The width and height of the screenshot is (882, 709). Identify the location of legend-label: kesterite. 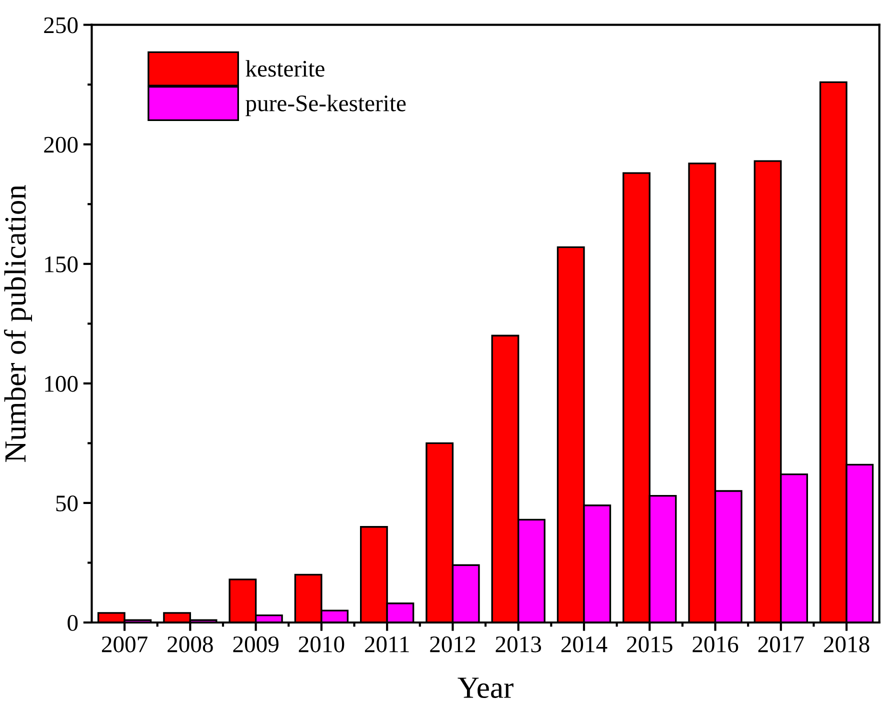
(285, 68).